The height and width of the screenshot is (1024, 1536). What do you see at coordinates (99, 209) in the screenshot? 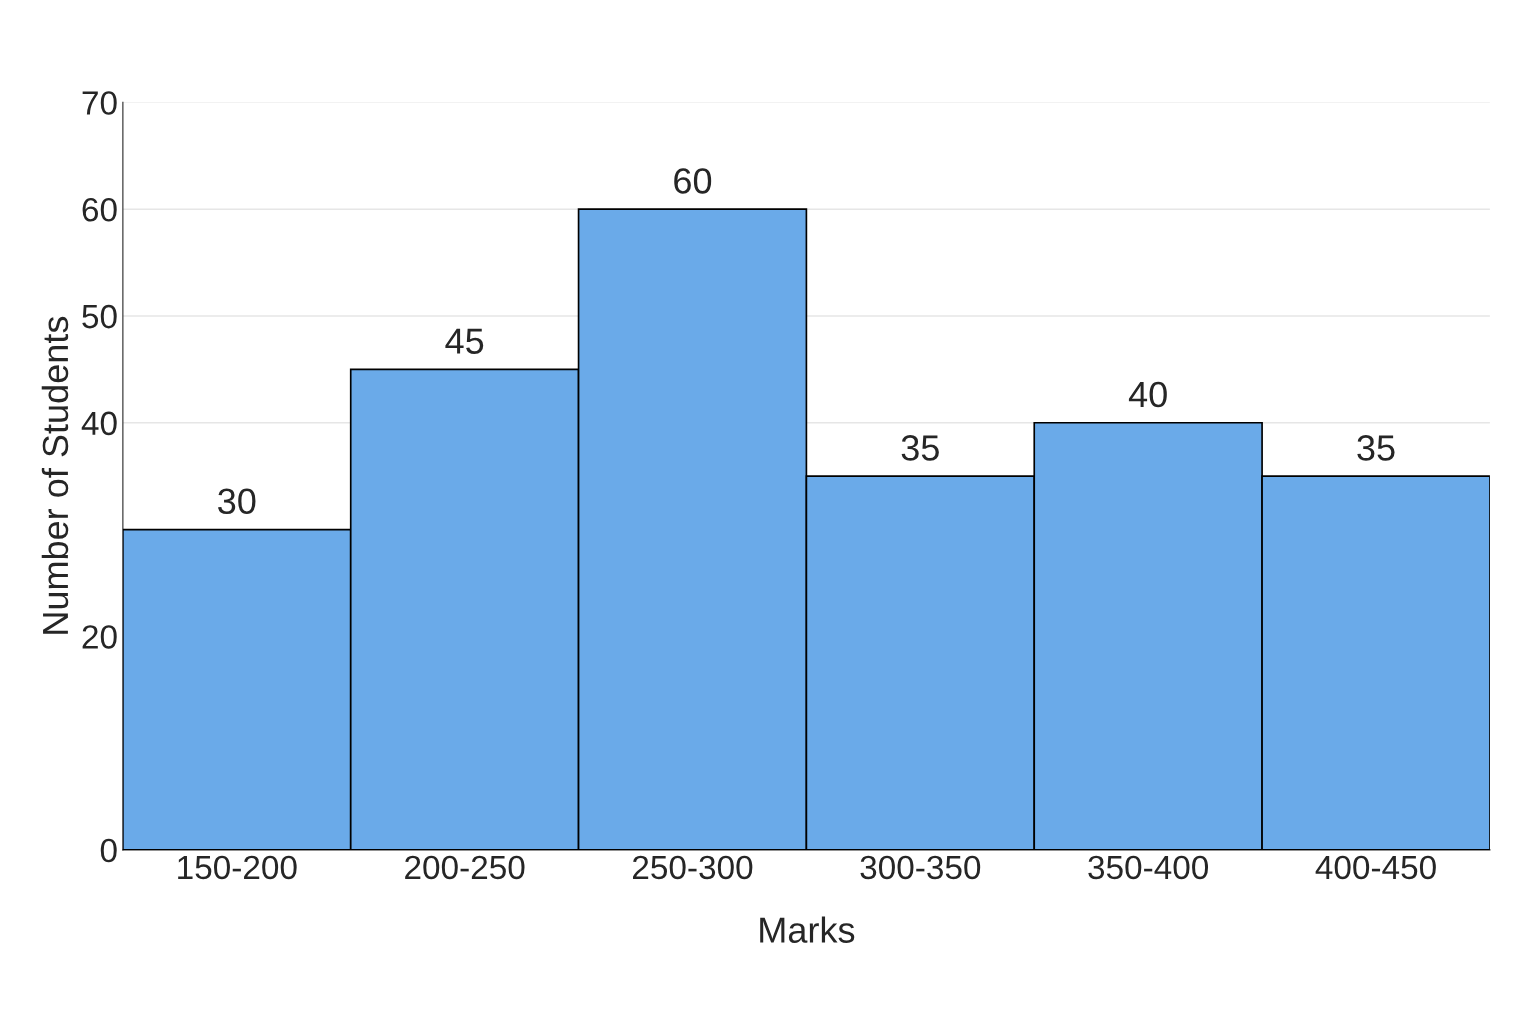
I see `y-tick-label: 60` at bounding box center [99, 209].